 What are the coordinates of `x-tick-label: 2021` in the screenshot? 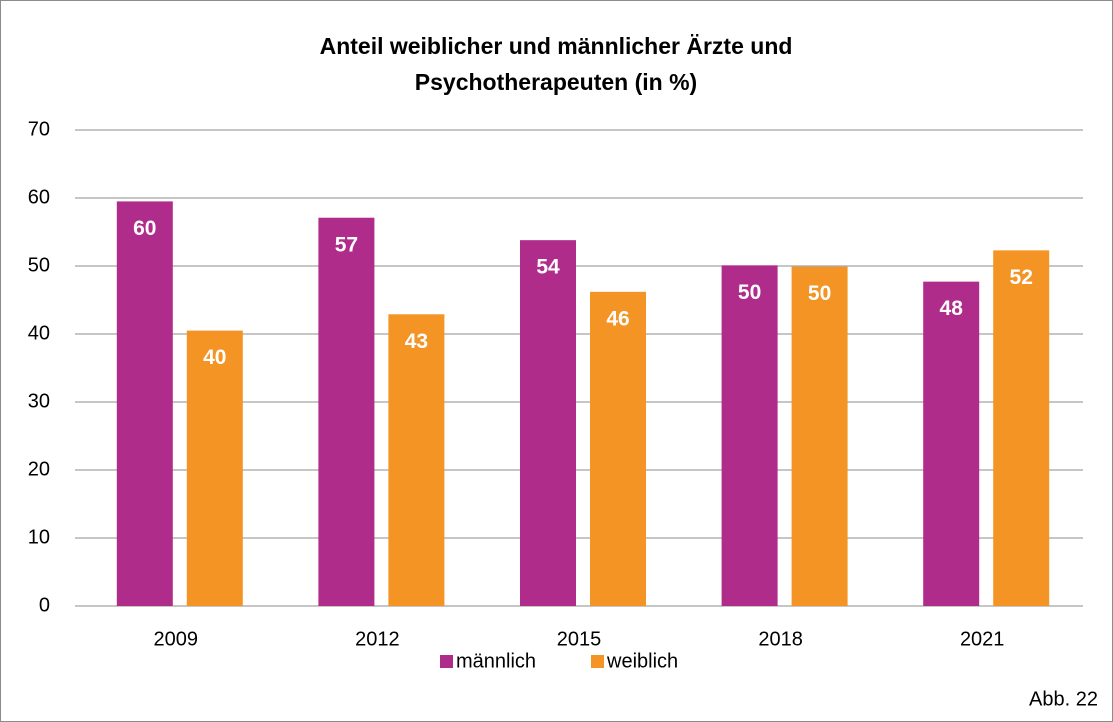 It's located at (982, 639).